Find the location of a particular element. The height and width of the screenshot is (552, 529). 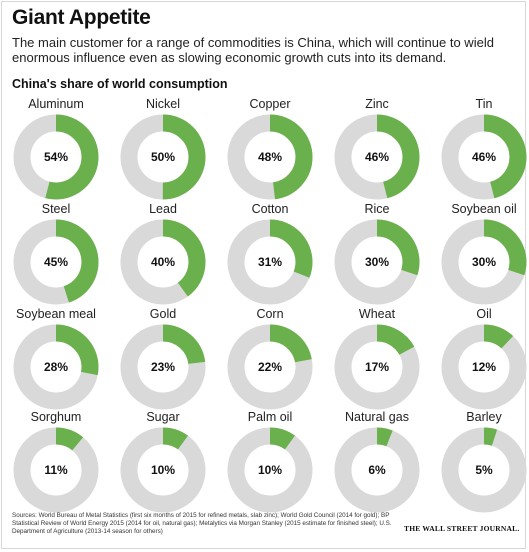

donut-chart: 31% is located at coordinates (270, 262).